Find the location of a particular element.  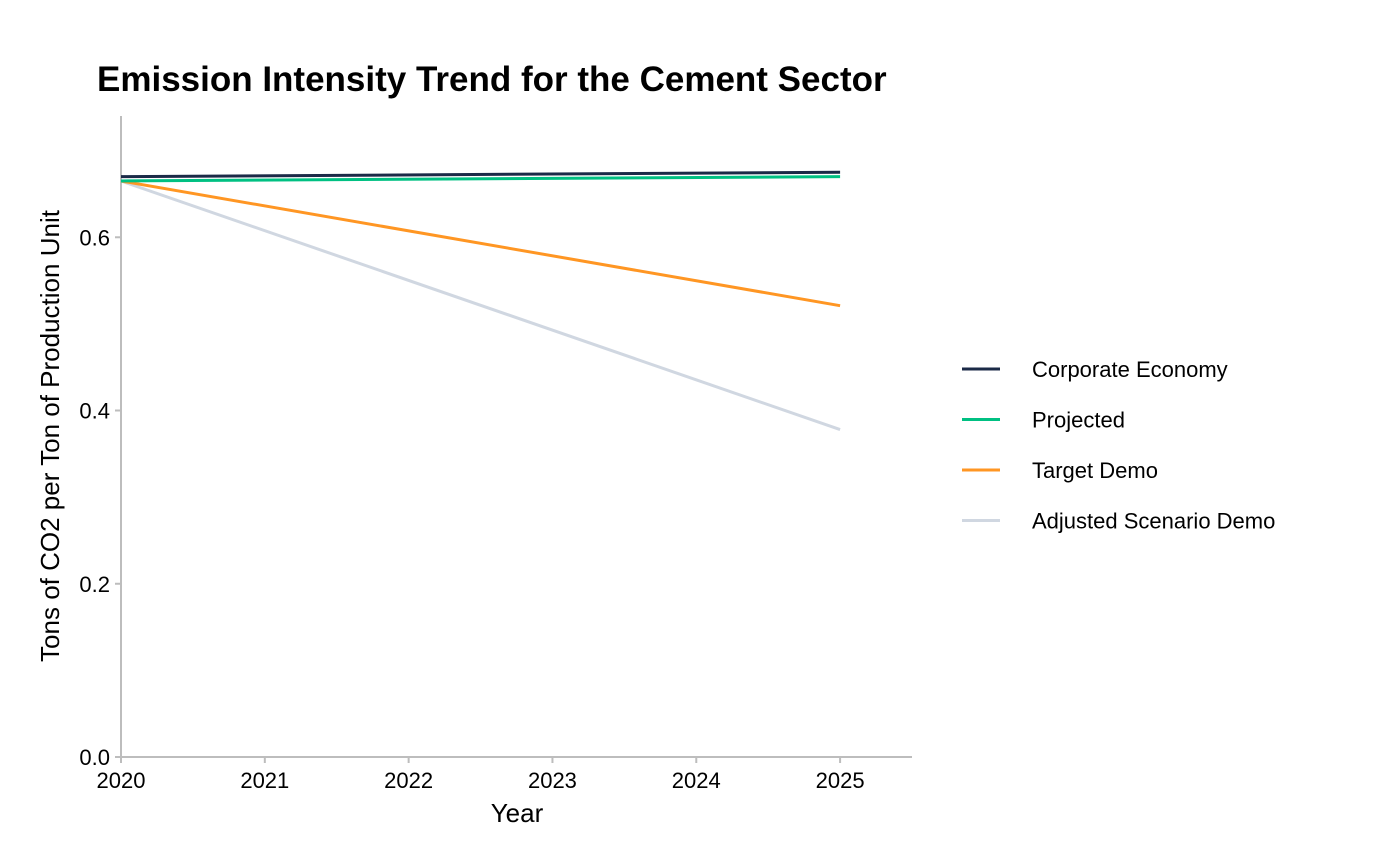

y-axis-title: Tons of CO2 per Ton of Production Unit is located at coordinates (50, 435).